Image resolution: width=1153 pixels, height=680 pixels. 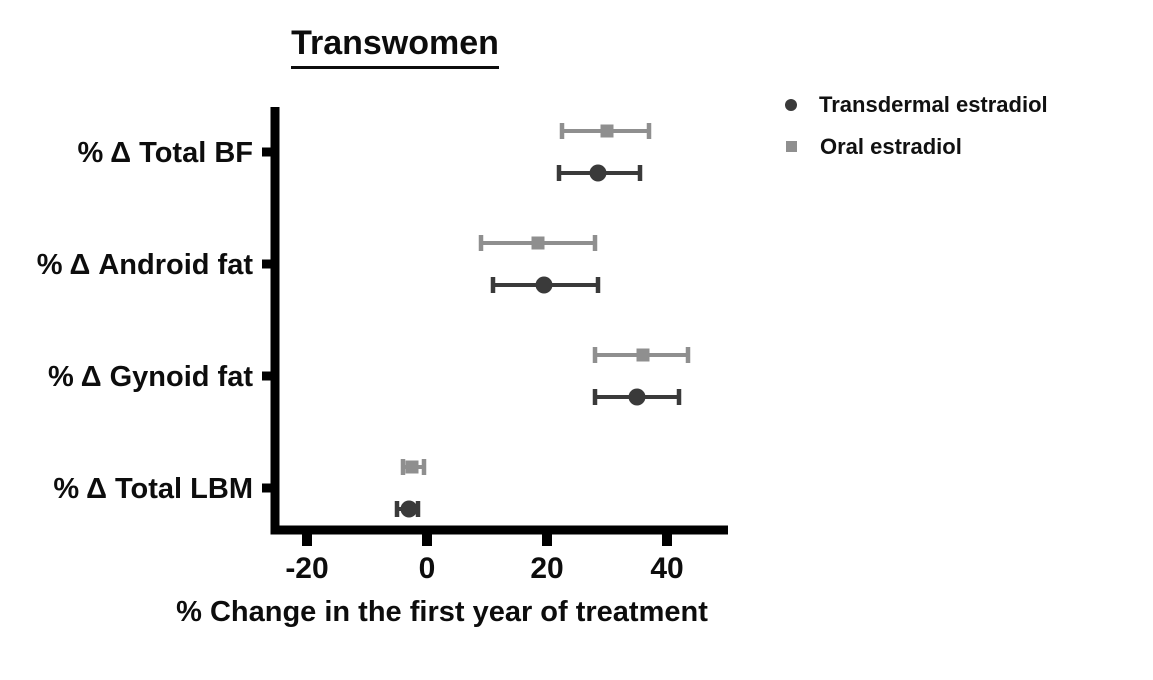 What do you see at coordinates (150, 377) in the screenshot?
I see `category-label: % Δ Gynoid fat` at bounding box center [150, 377].